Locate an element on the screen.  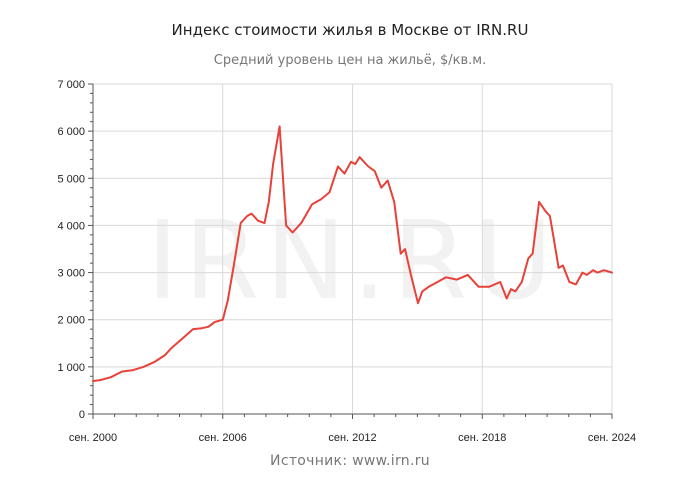
y-tick-label: 2 000 is located at coordinates (71, 321).